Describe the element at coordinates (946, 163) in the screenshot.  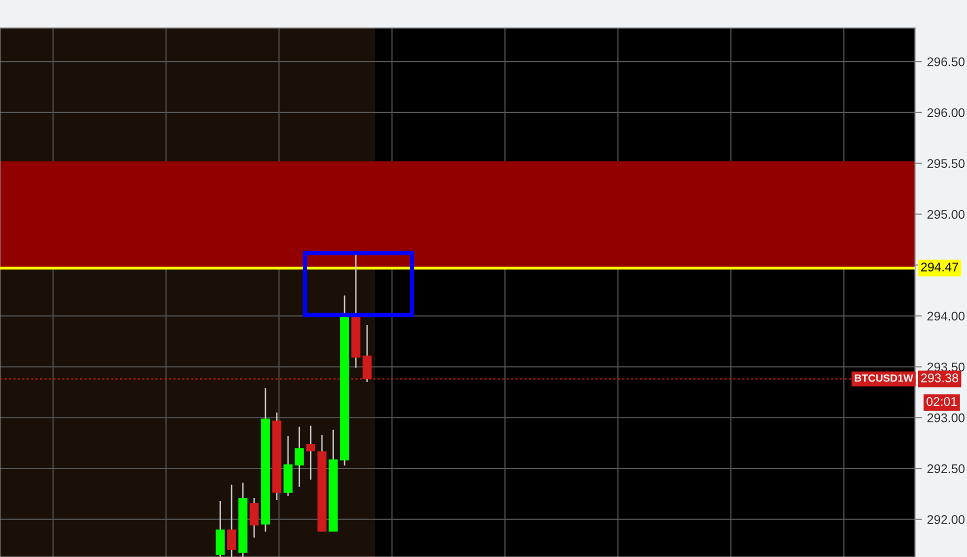
I see `y-tick-label: 295.50` at that location.